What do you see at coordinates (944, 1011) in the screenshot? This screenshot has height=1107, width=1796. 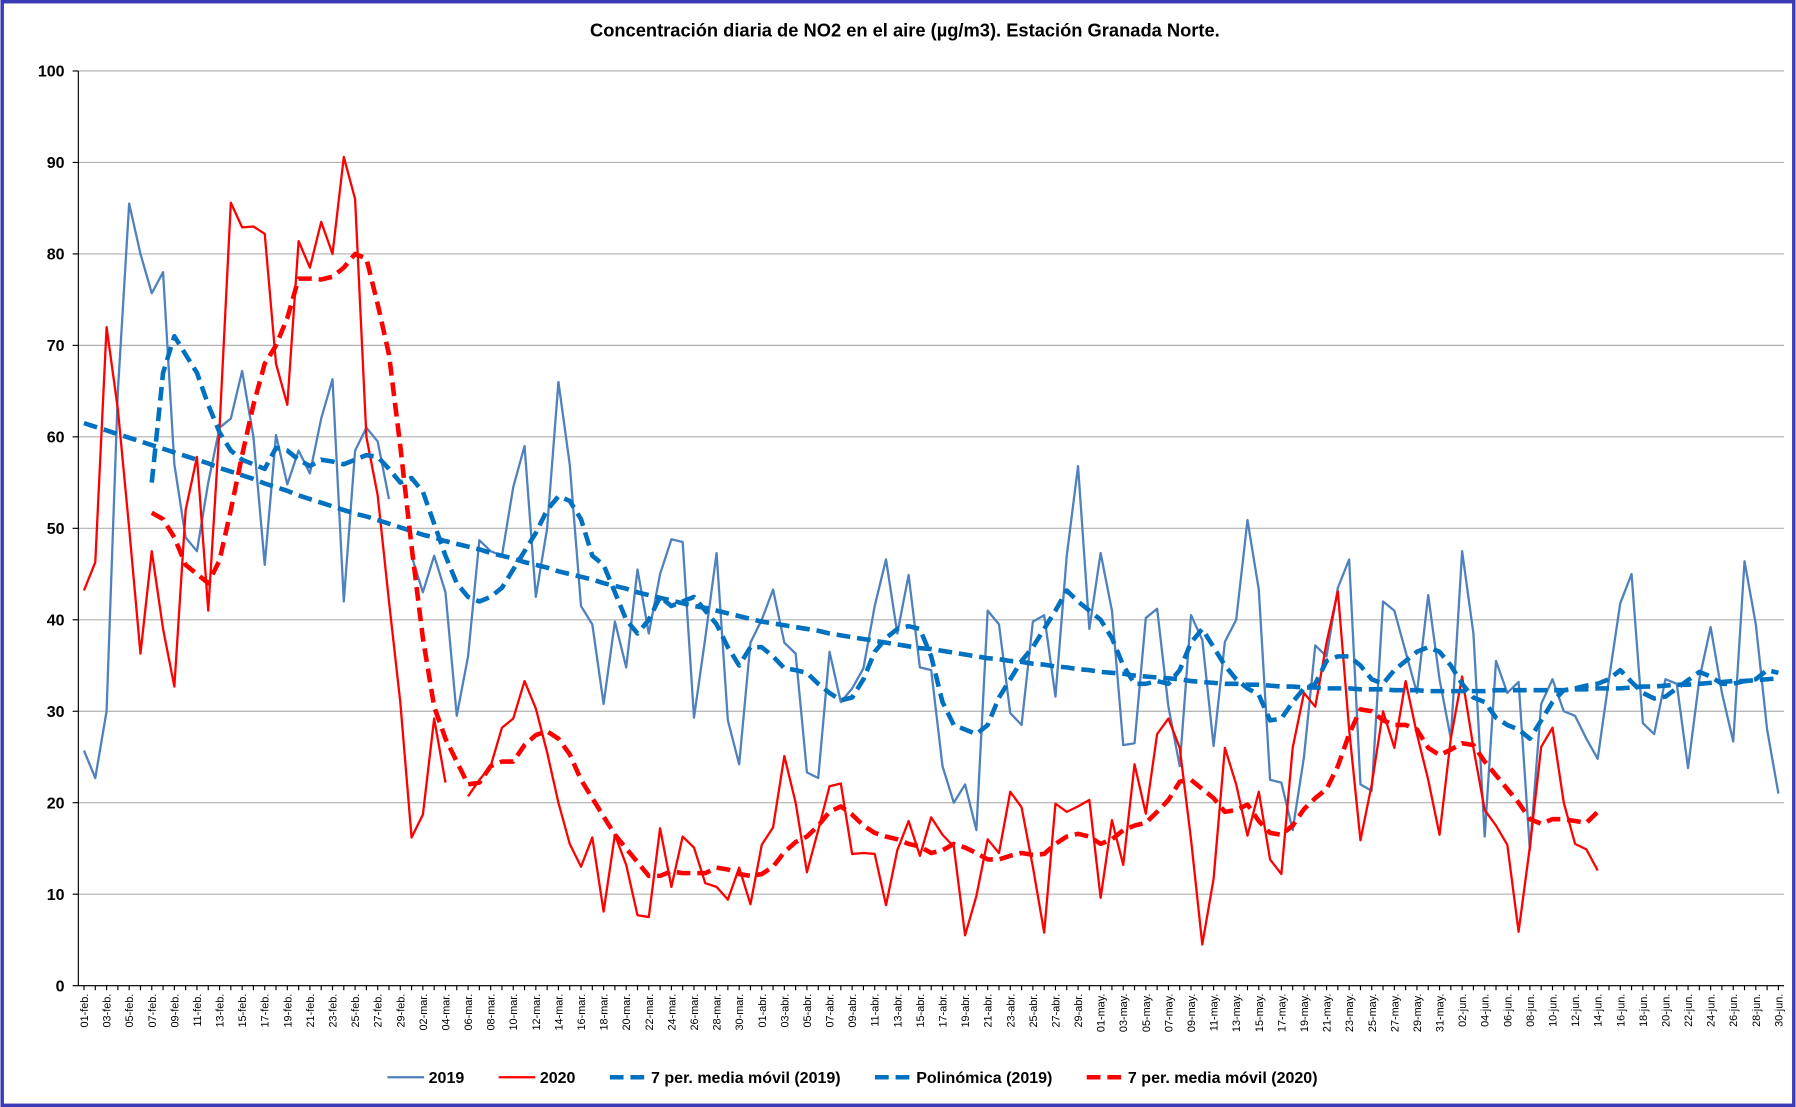 I see `x-tick-label: 17-abr.` at bounding box center [944, 1011].